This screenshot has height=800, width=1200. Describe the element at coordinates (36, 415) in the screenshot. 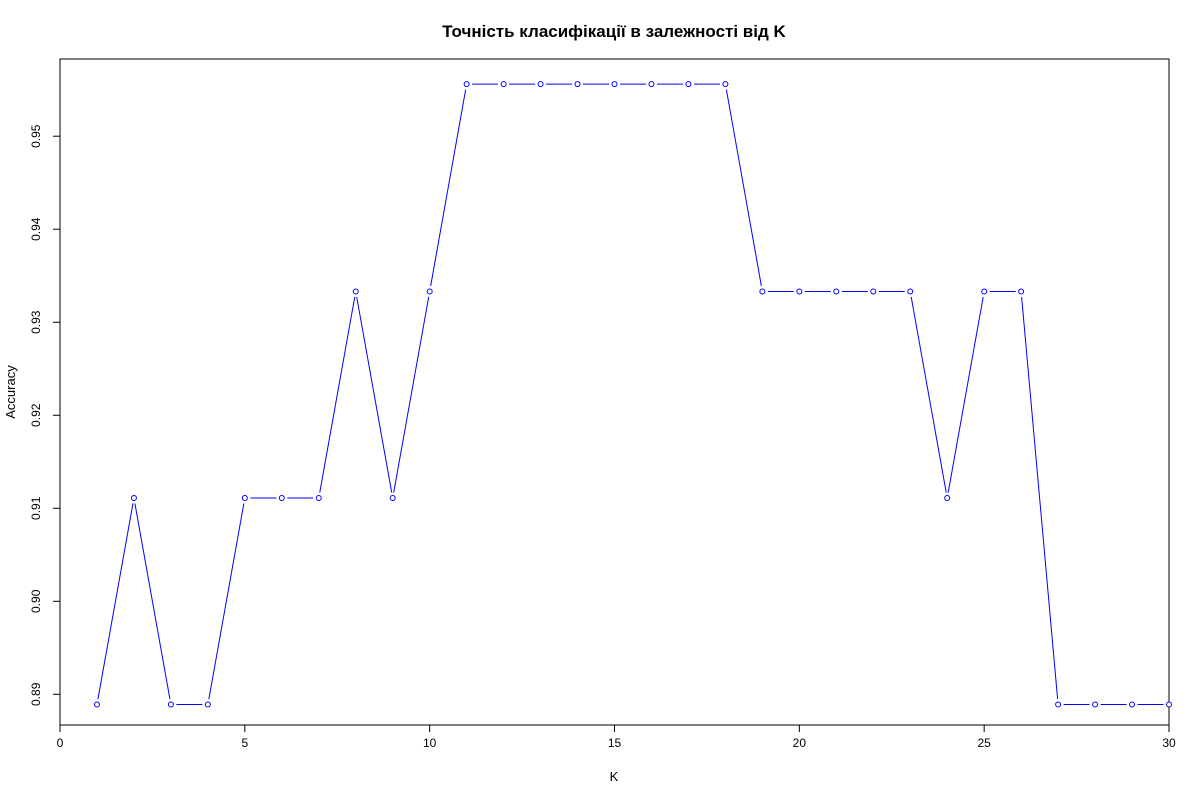

I see `y-tick-label: 0.92` at that location.